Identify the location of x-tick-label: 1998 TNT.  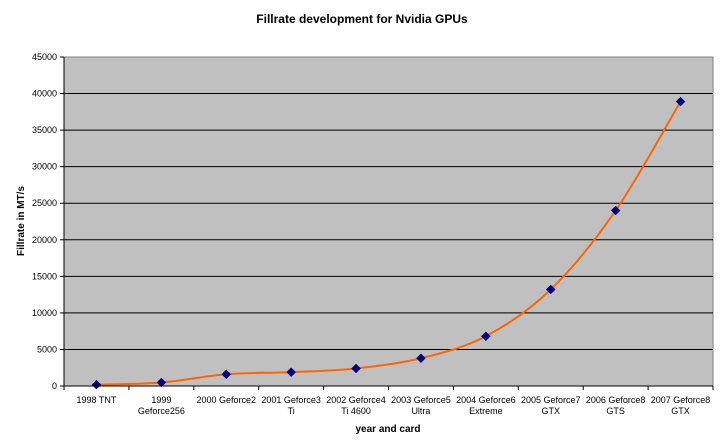
(97, 400).